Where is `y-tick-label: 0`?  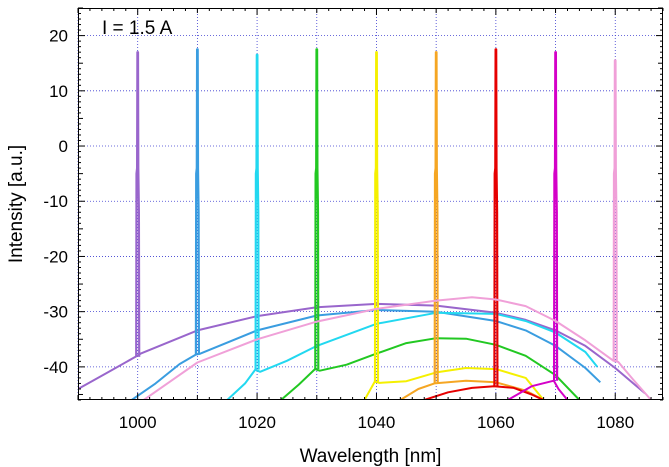 y-tick-label: 0 is located at coordinates (63, 146).